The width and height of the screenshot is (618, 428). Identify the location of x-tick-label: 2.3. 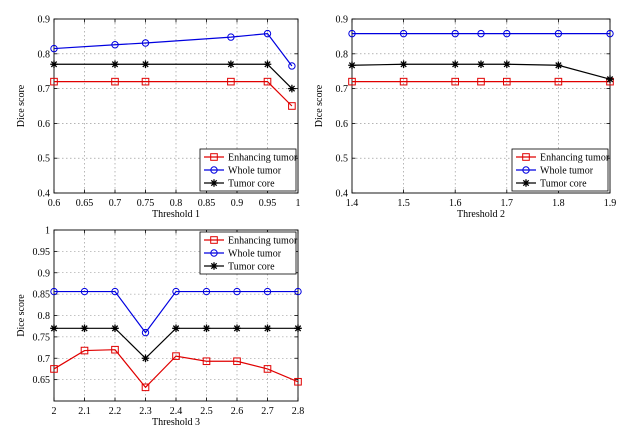
(145, 411).